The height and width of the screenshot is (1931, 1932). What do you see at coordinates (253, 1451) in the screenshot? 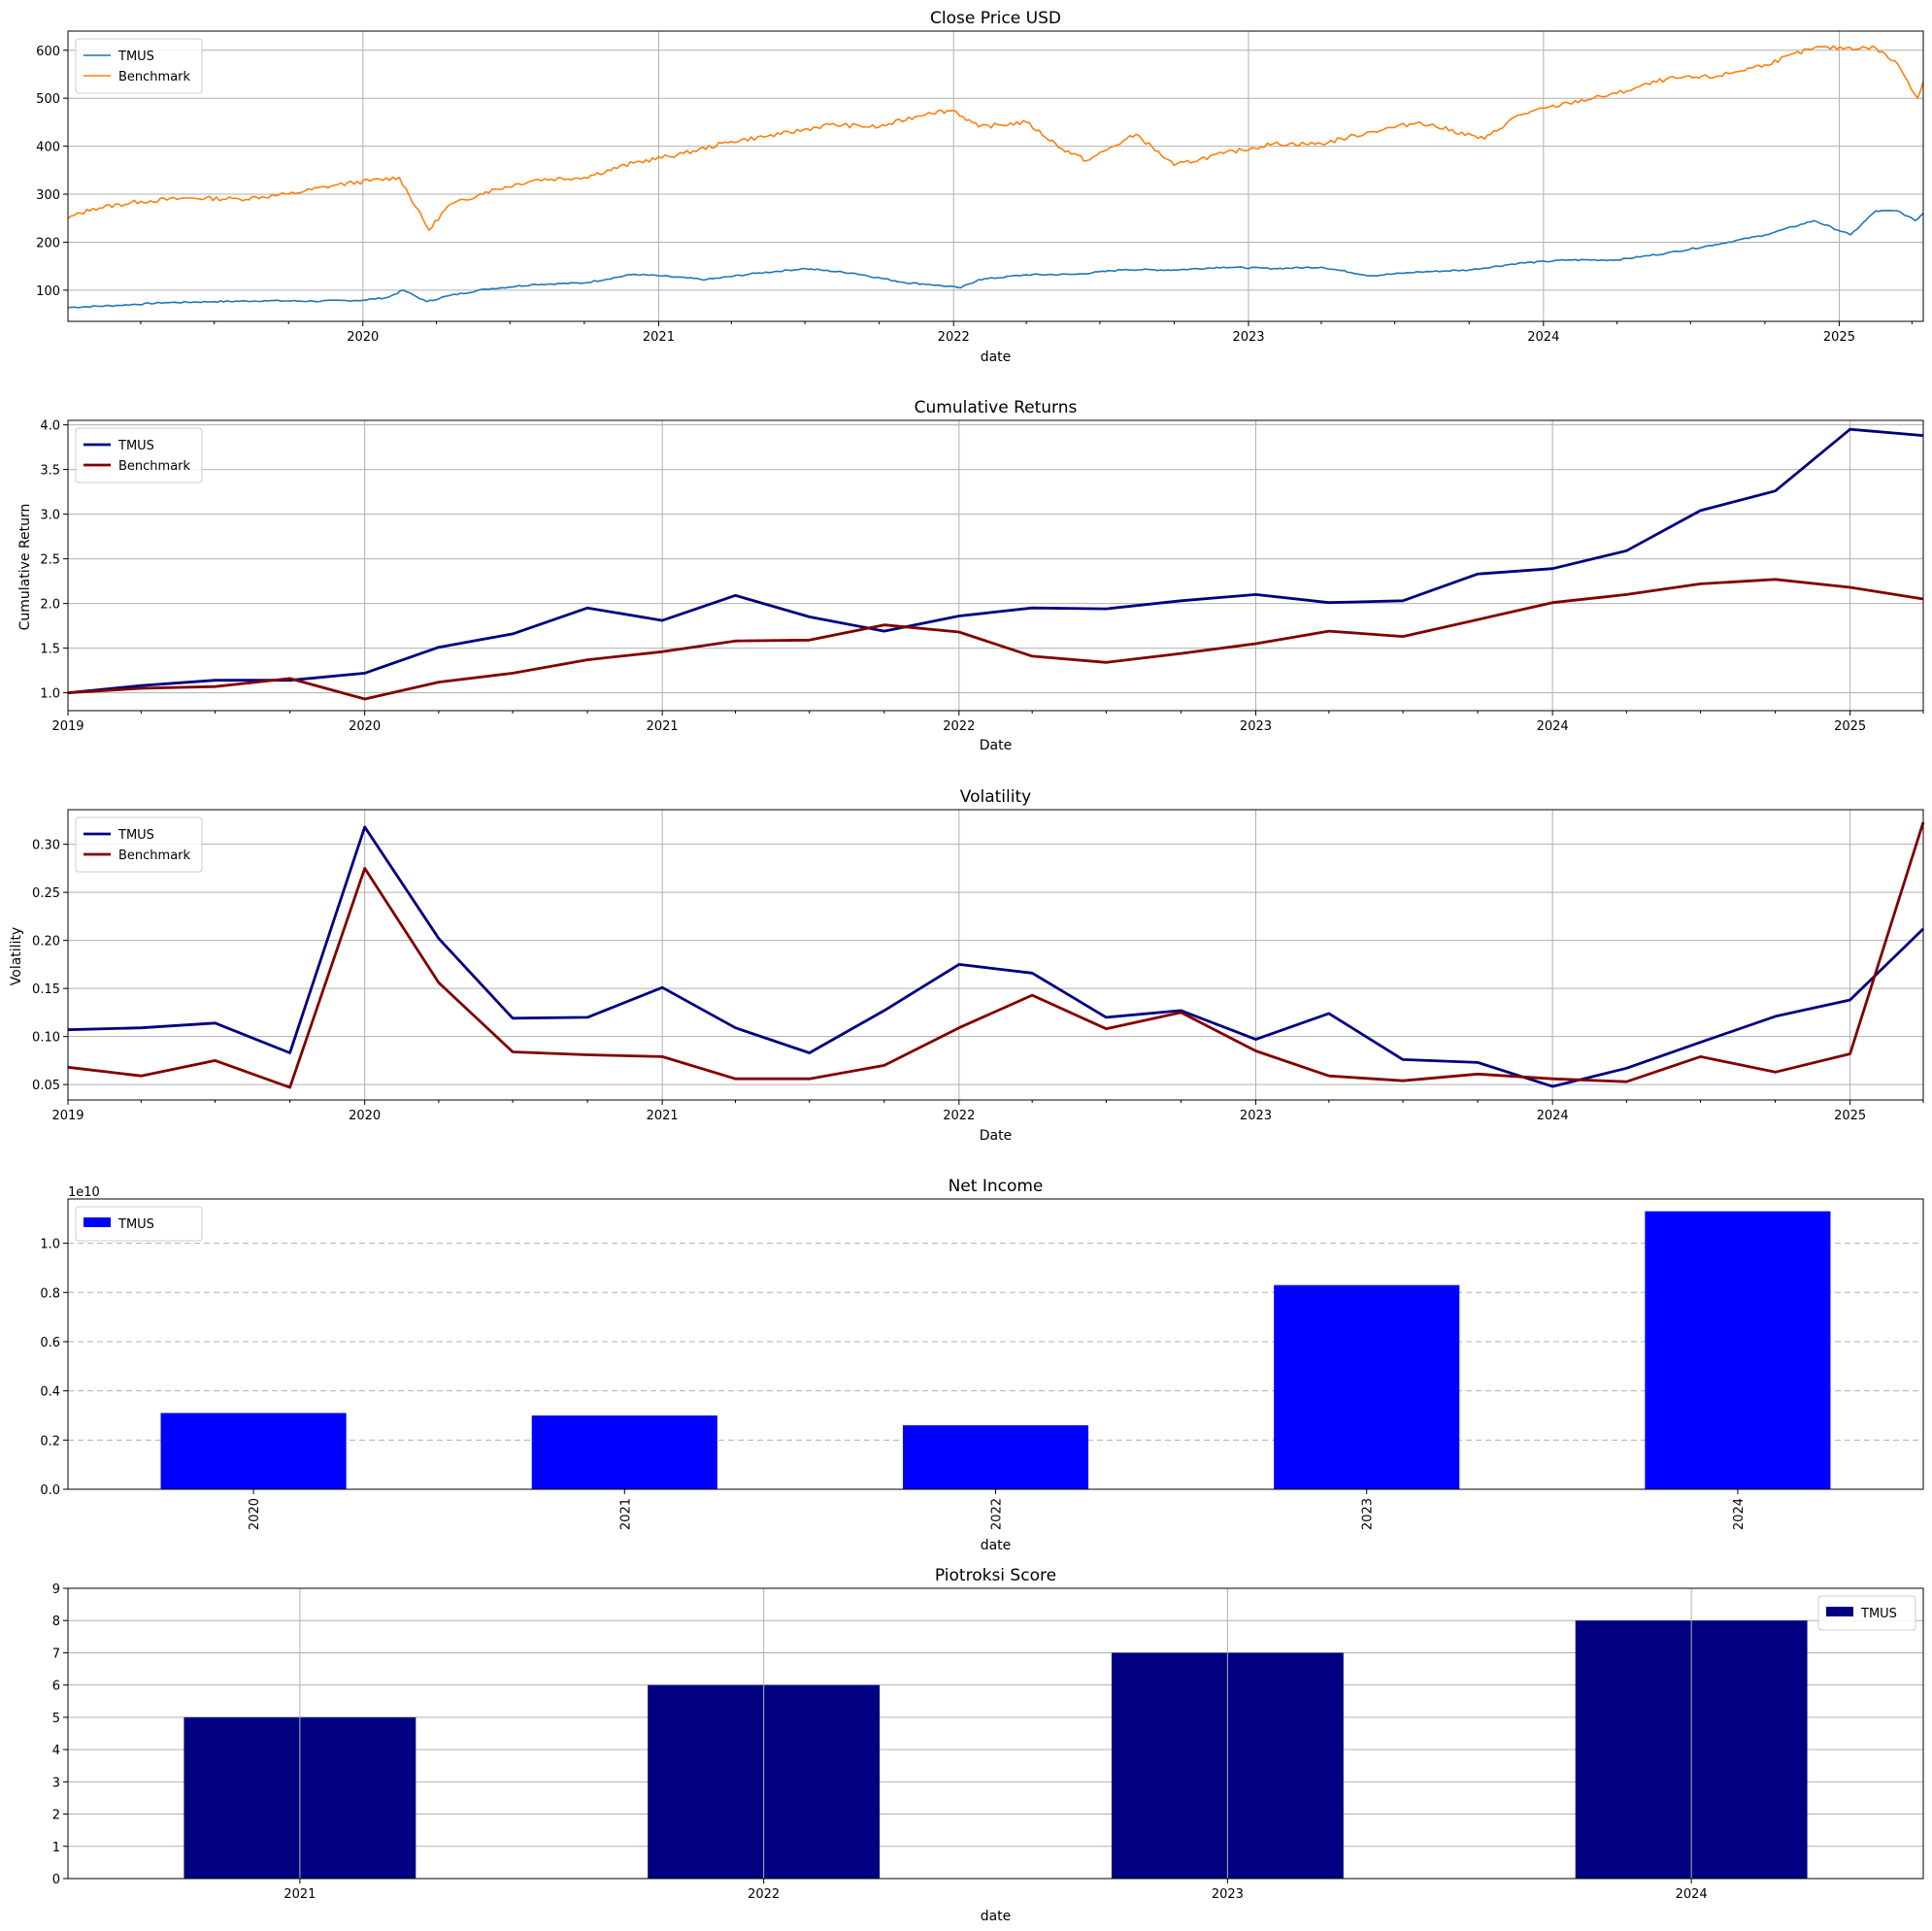
I see `bar-2020` at bounding box center [253, 1451].